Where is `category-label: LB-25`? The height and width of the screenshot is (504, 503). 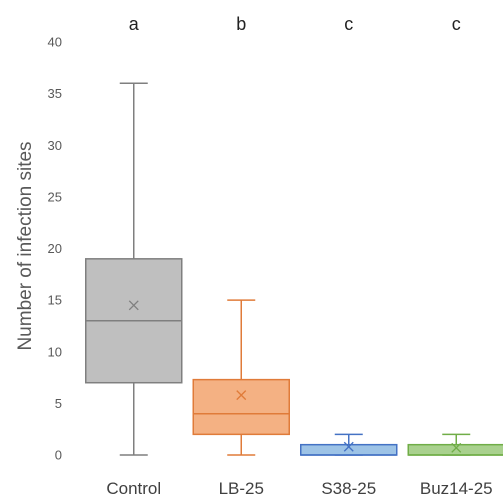
category-label: LB-25 is located at coordinates (241, 488).